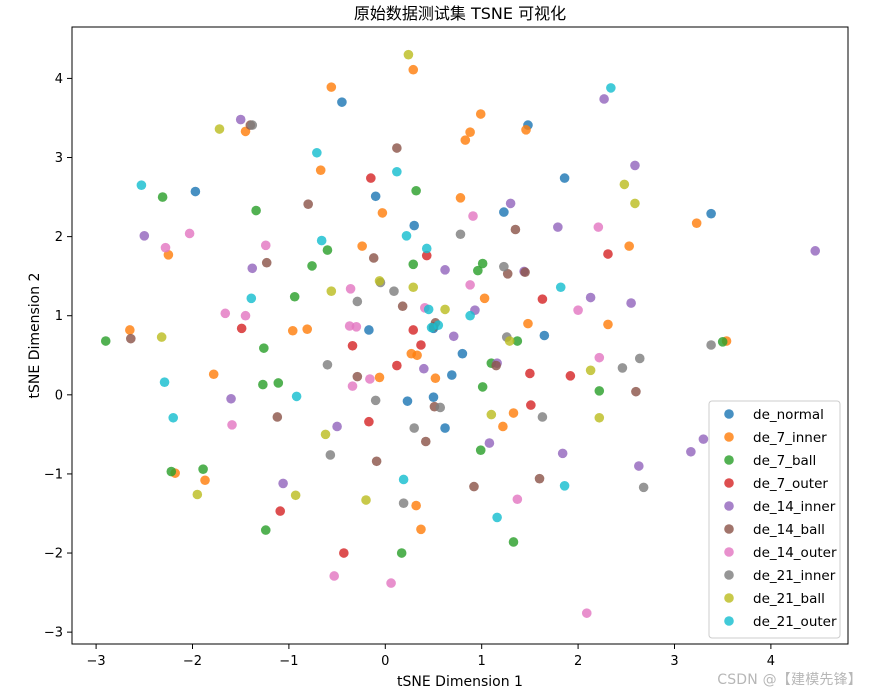 Image resolution: width=872 pixels, height=699 pixels. What do you see at coordinates (774, 519) in the screenshot?
I see `legend-box` at bounding box center [774, 519].